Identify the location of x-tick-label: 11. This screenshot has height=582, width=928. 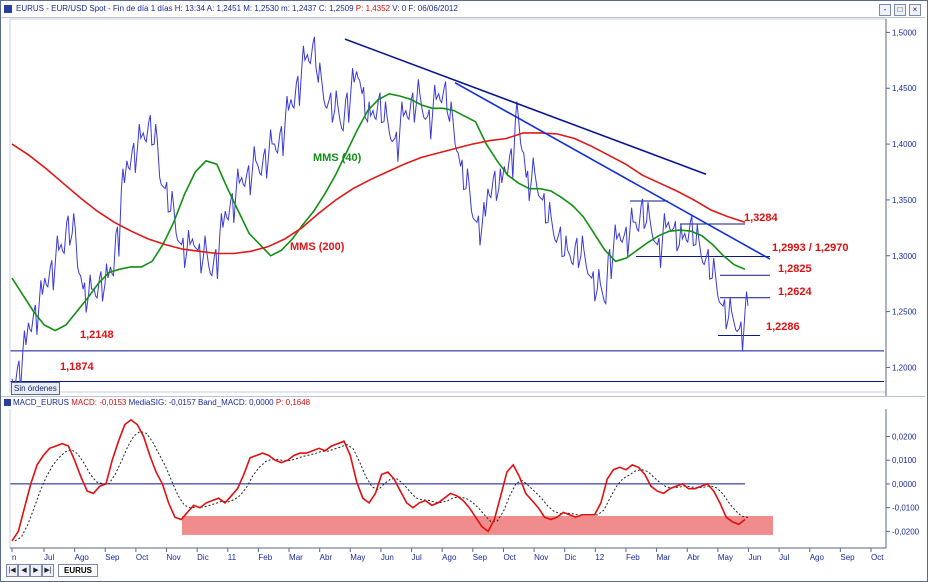
(232, 557).